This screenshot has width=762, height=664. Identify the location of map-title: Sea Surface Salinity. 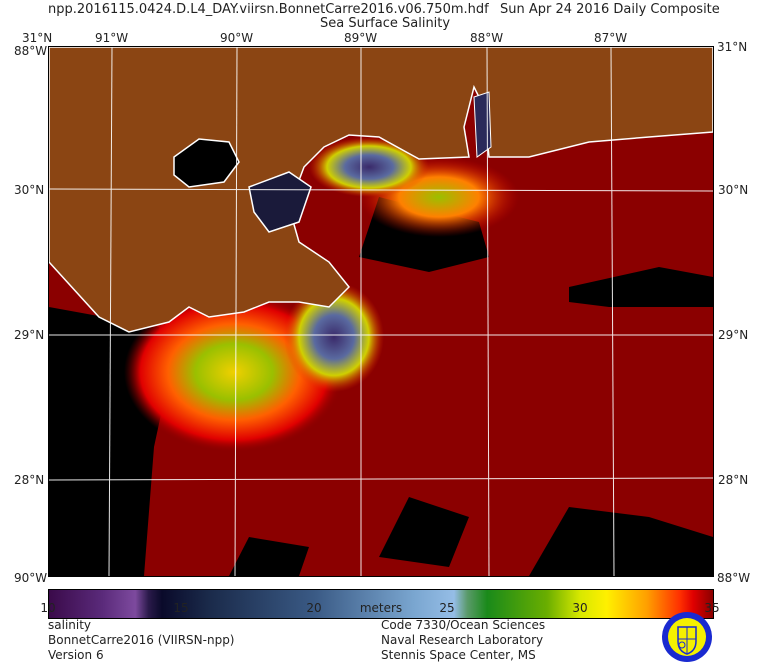
(385, 23).